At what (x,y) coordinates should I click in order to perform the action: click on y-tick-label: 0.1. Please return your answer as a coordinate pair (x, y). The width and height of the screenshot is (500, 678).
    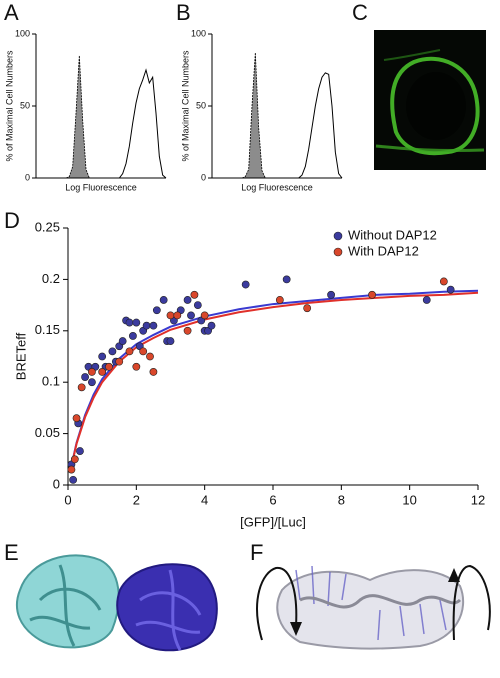
    Looking at the image, I should click on (51, 381).